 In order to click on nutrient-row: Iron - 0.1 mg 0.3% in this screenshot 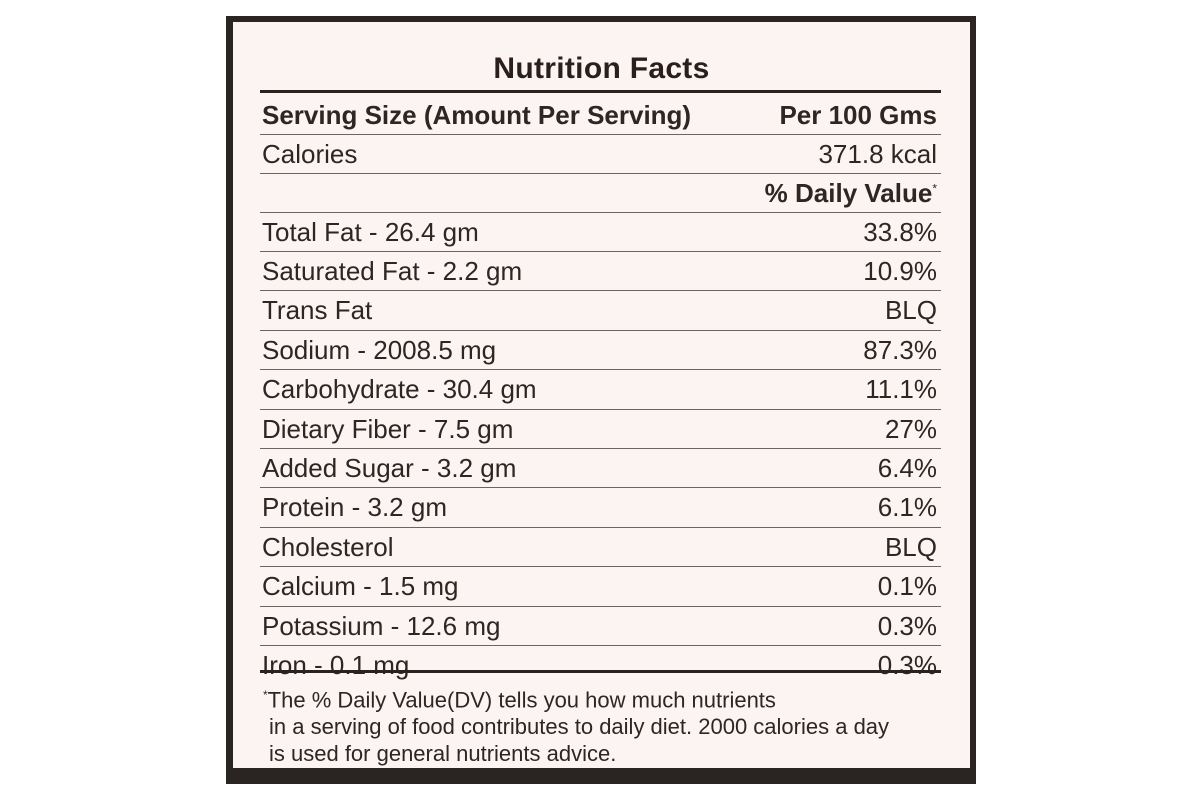, I will do `click(600, 665)`.